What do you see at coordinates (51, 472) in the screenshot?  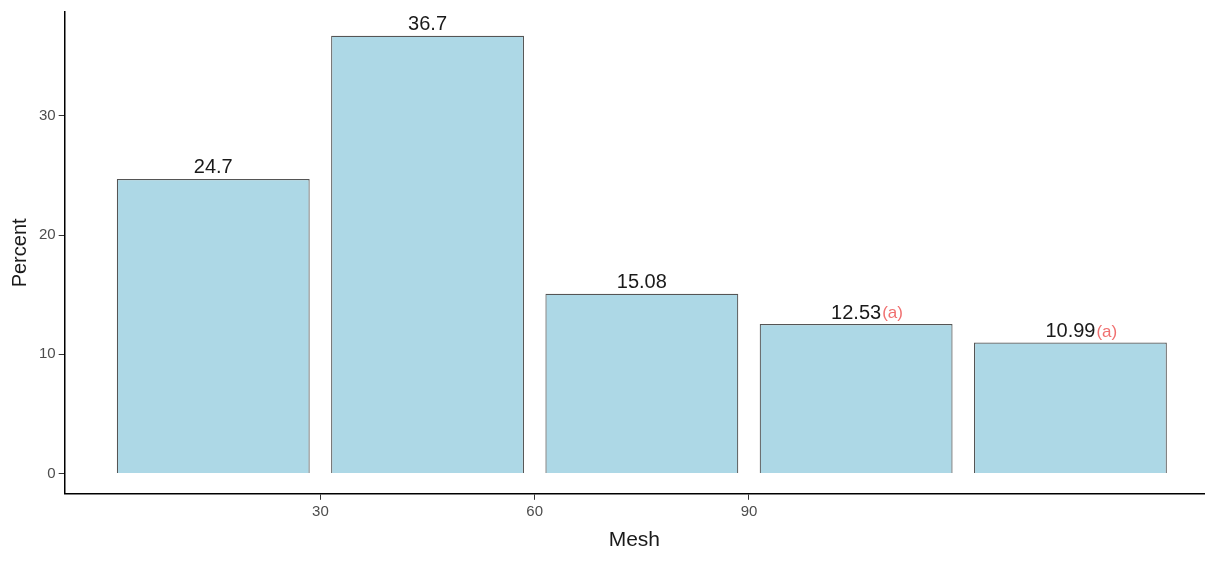 I see `y-tick-label: 0` at bounding box center [51, 472].